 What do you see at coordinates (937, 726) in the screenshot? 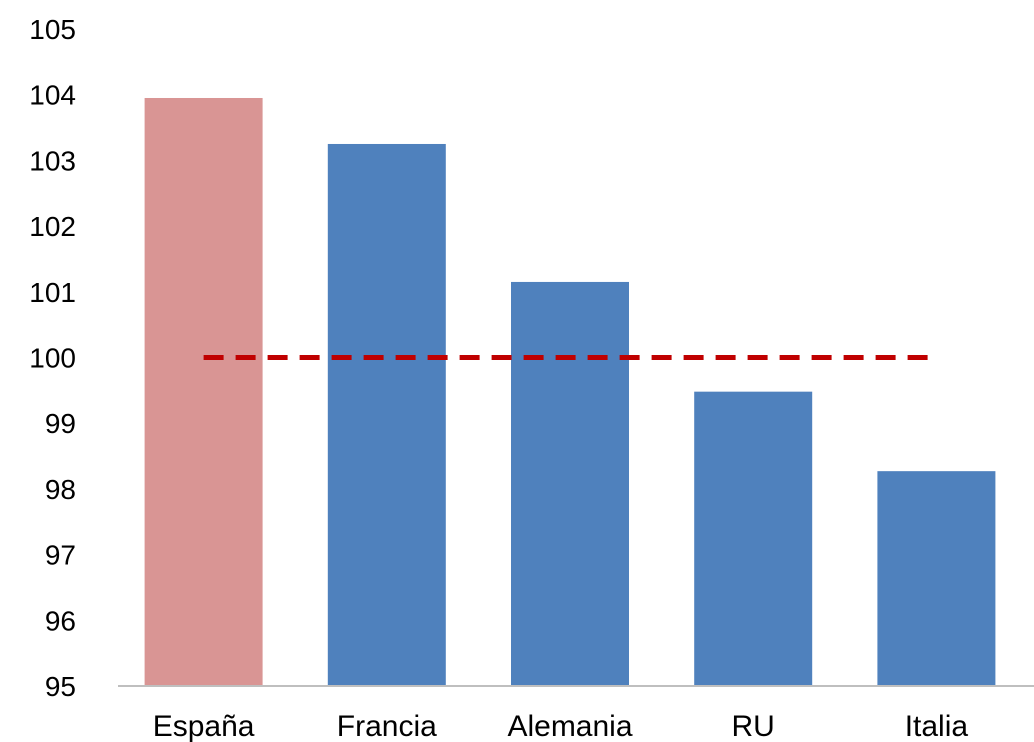
I see `category-label: Italia` at bounding box center [937, 726].